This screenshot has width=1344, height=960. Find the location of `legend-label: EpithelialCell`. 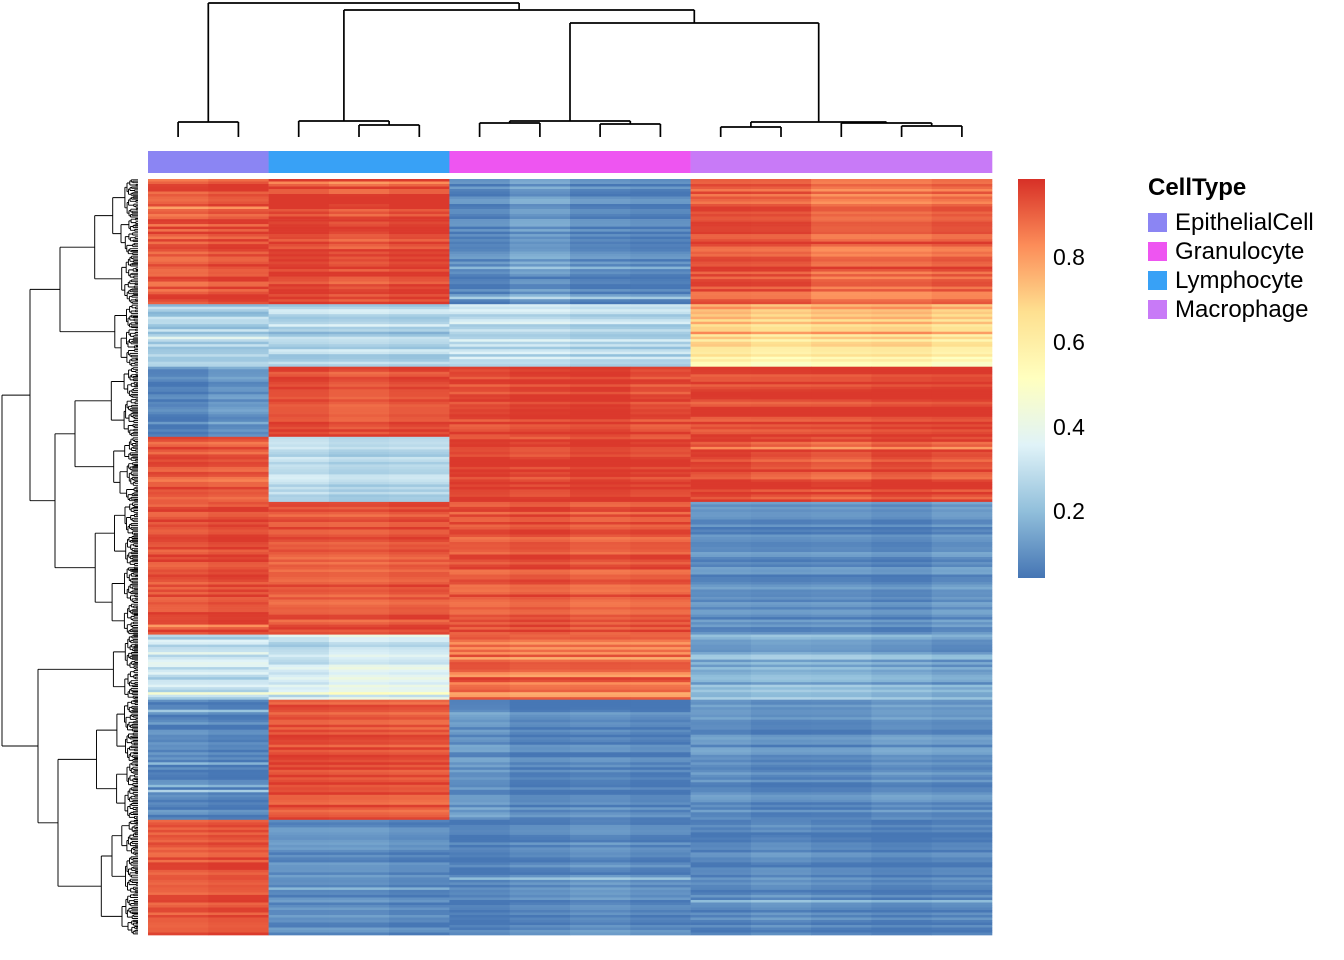

legend-label: EpithelialCell is located at coordinates (1244, 222).